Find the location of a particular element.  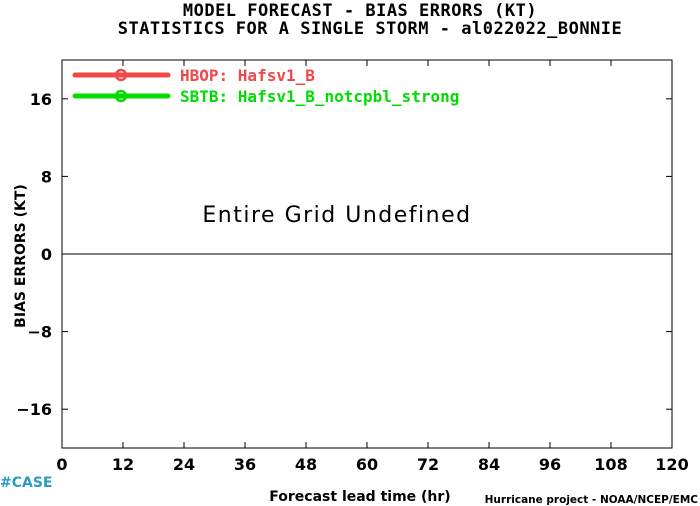

x-tick-label: 24 is located at coordinates (184, 464).